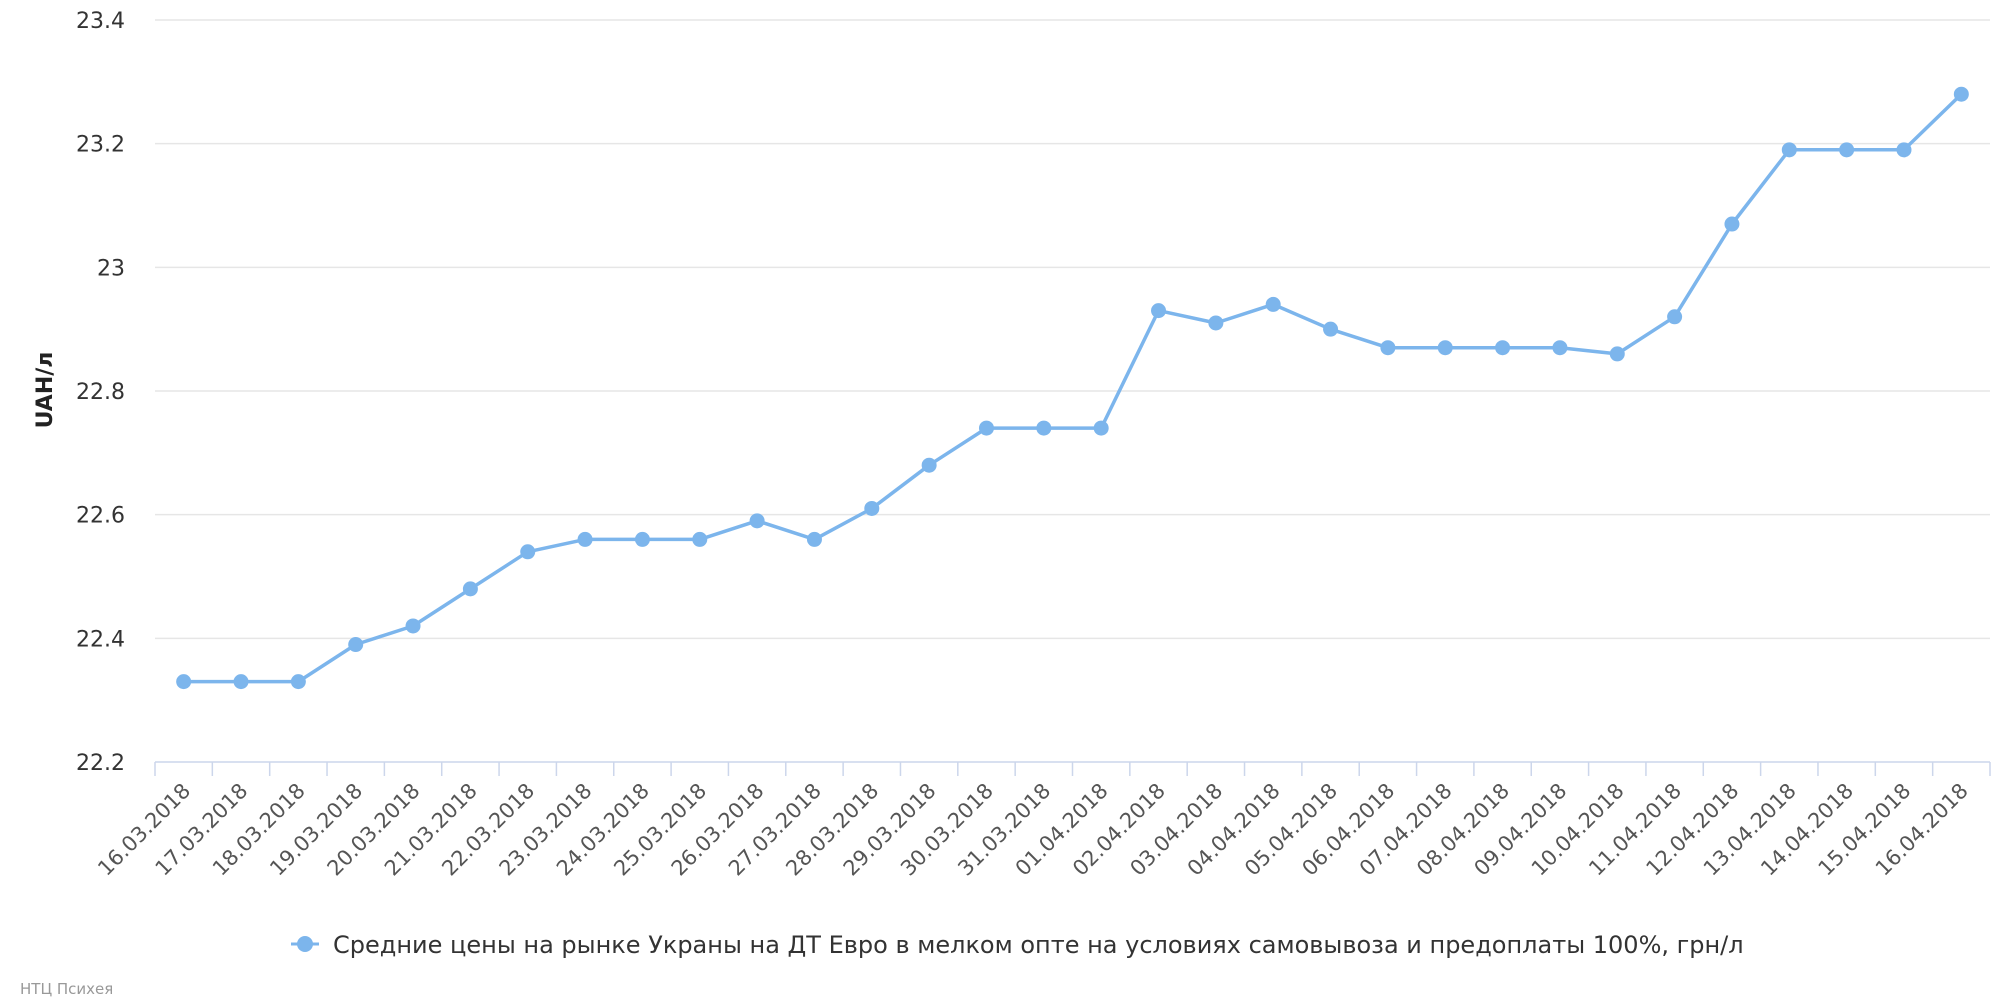 The height and width of the screenshot is (1000, 2000). I want to click on y-tick-label: 23, so click(111, 268).